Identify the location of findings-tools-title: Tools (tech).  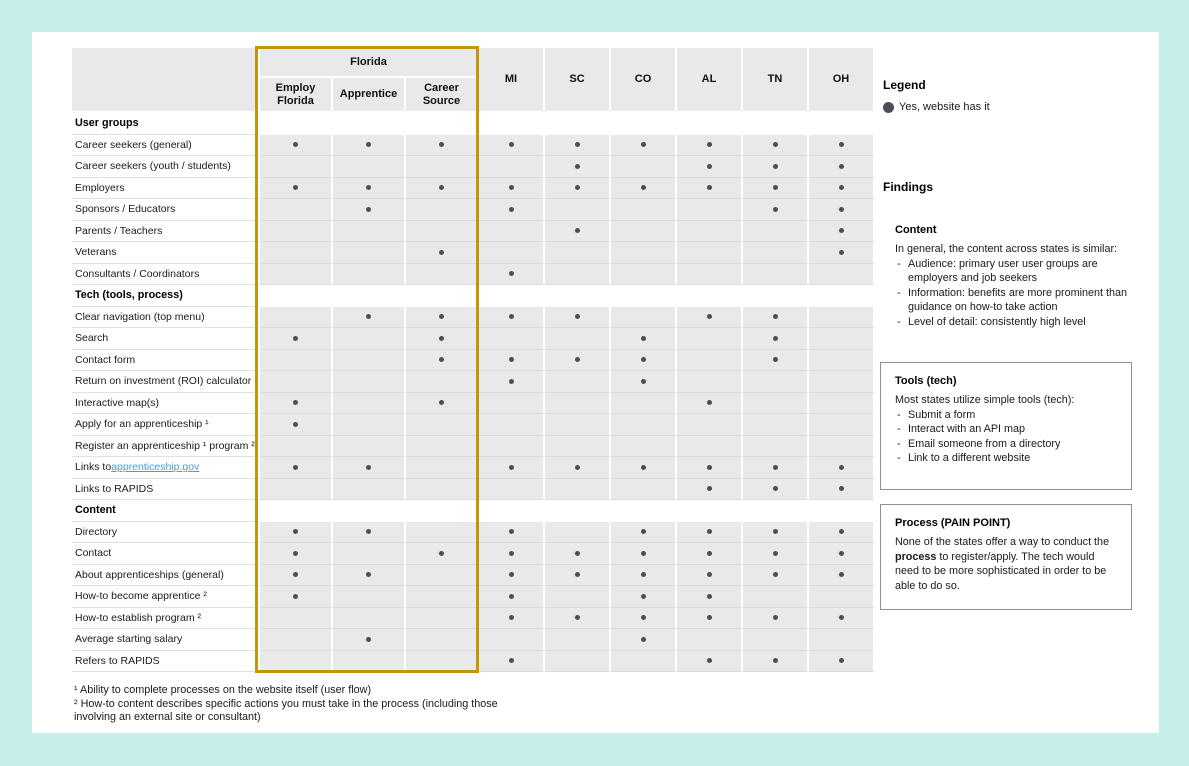
(926, 381).